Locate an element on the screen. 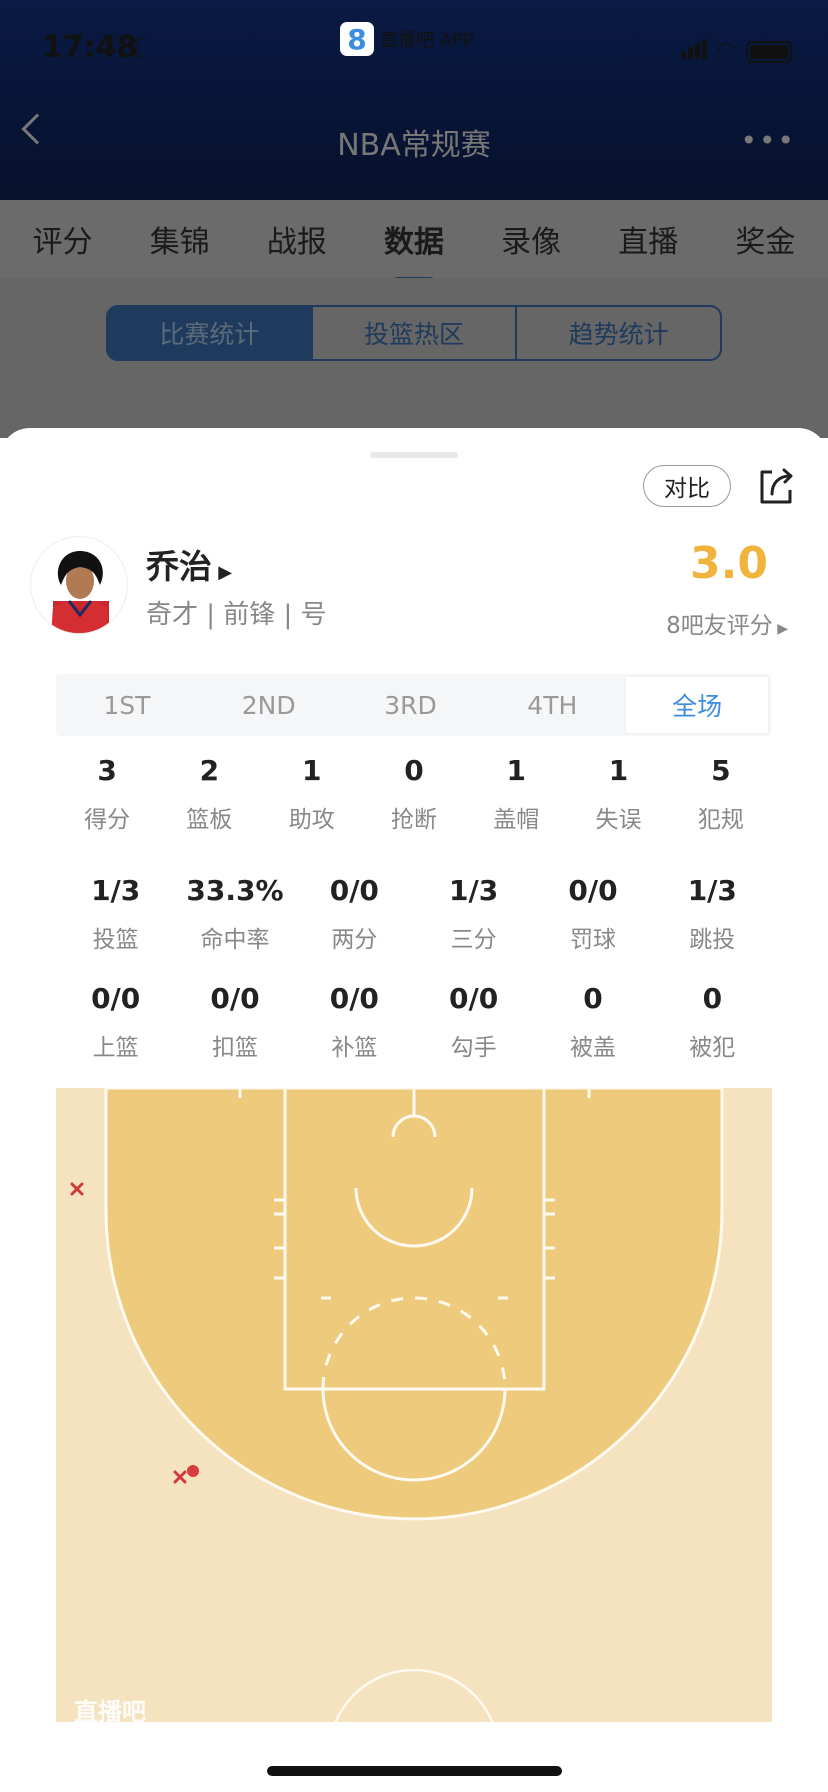  signal-icon is located at coordinates (693, 51).